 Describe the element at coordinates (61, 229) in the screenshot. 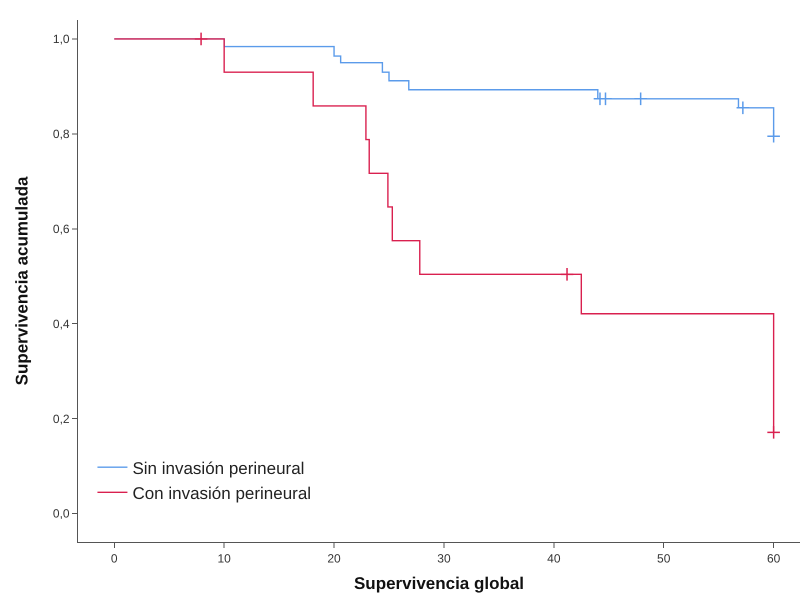

I see `y-tick-label: 0,6` at that location.